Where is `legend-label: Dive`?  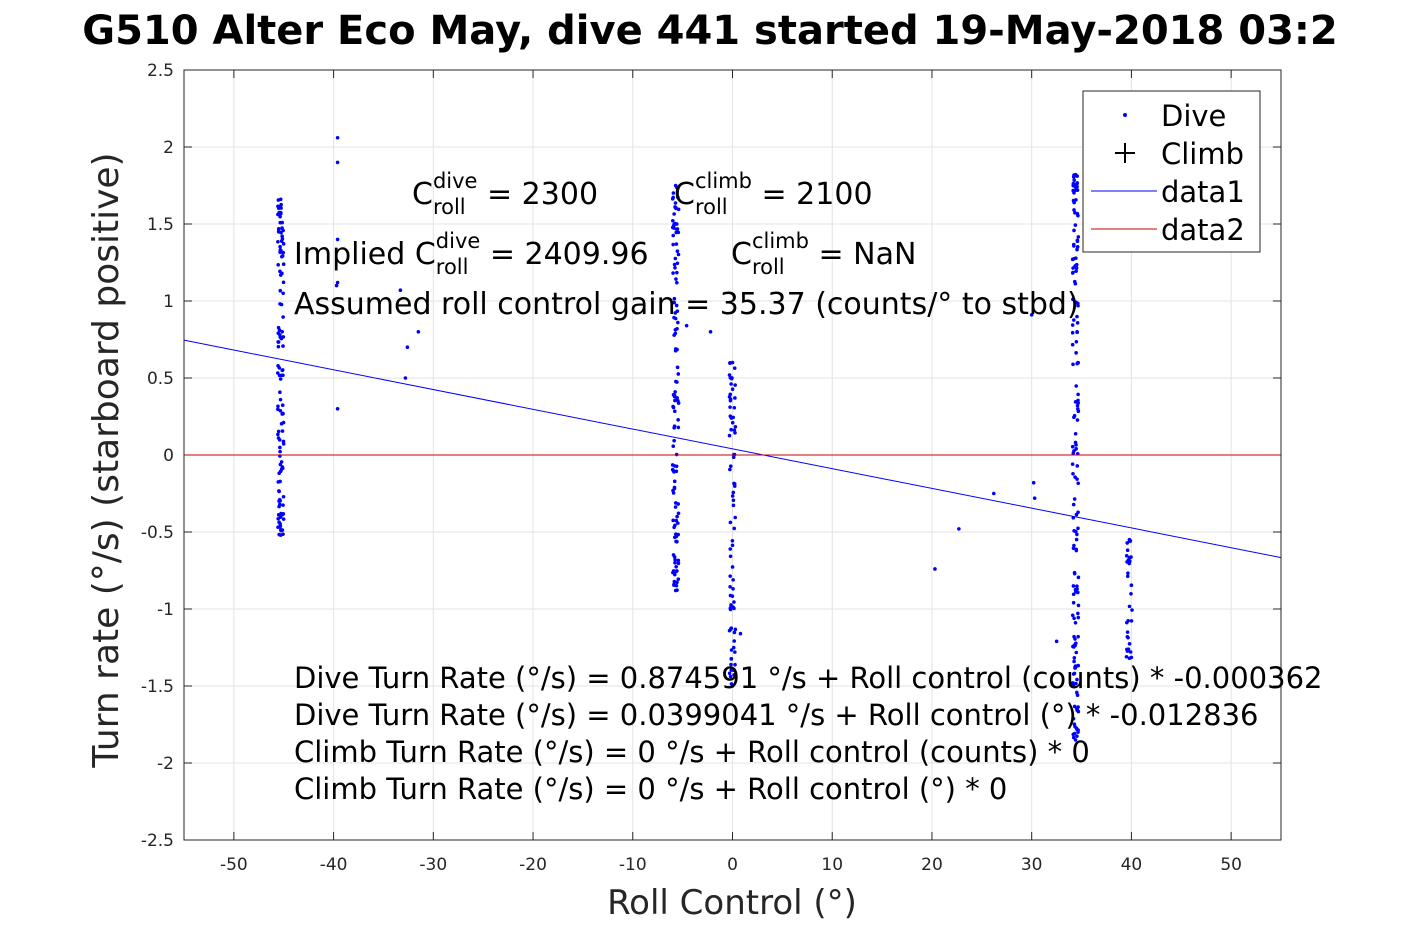 legend-label: Dive is located at coordinates (1193, 116).